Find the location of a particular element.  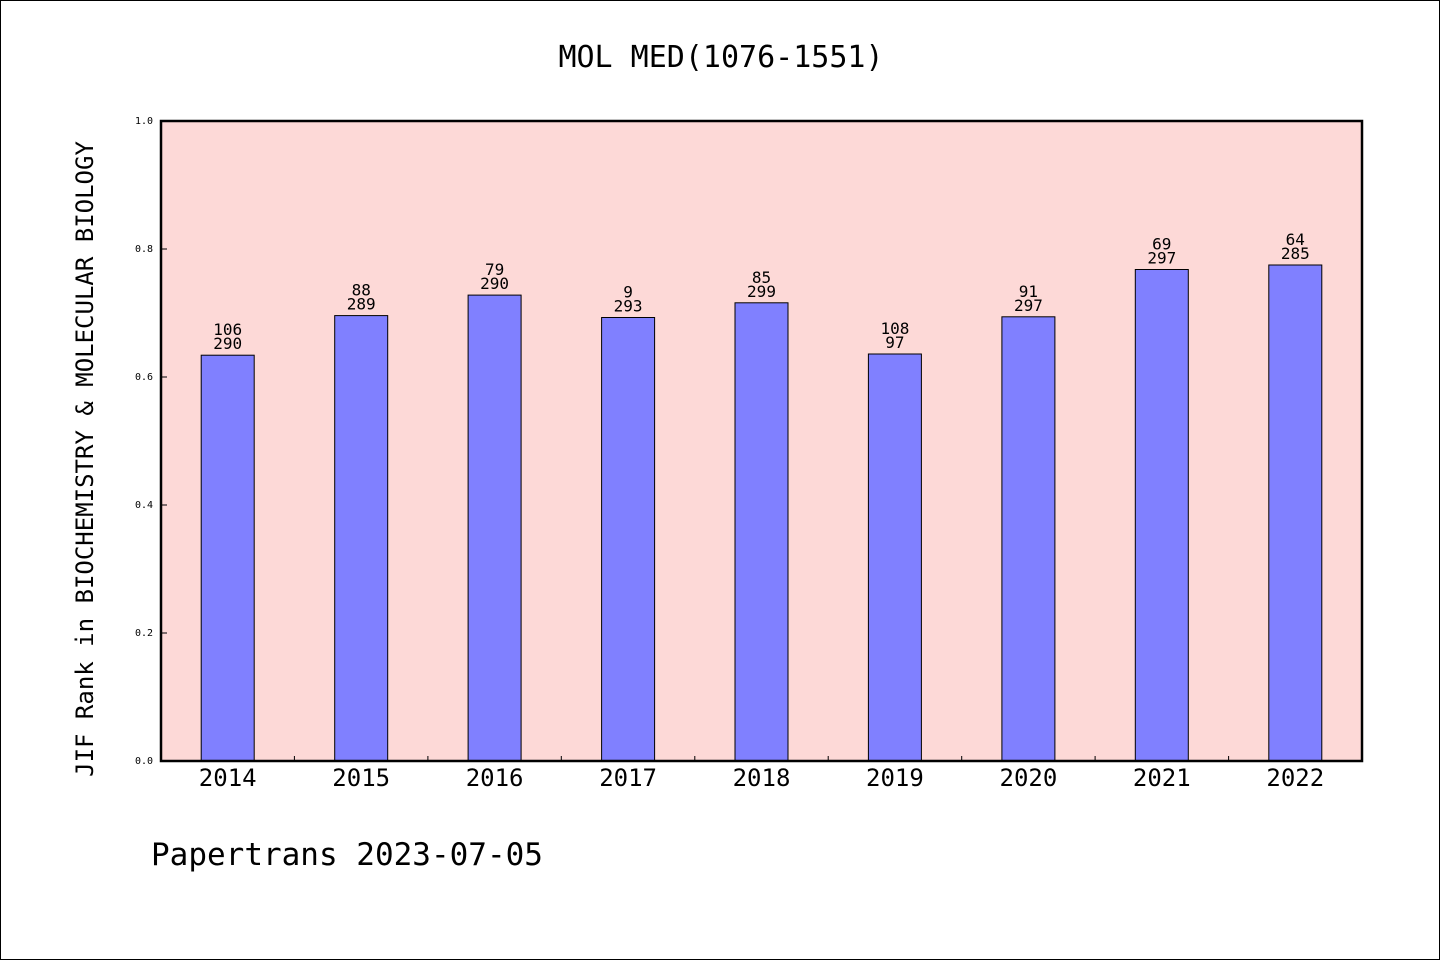

rank-label-2014: 106 is located at coordinates (227, 329).